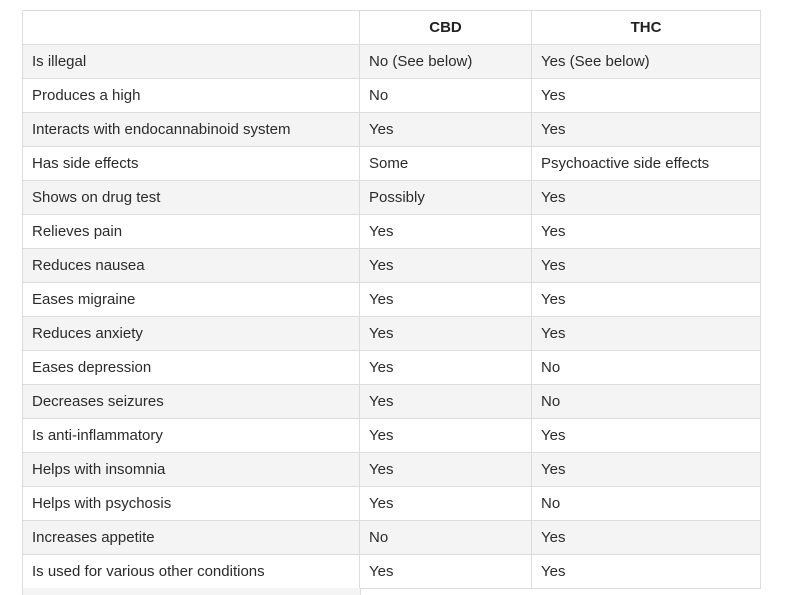 The height and width of the screenshot is (595, 794). What do you see at coordinates (191, 163) in the screenshot?
I see `feature-cell: Has side effects` at bounding box center [191, 163].